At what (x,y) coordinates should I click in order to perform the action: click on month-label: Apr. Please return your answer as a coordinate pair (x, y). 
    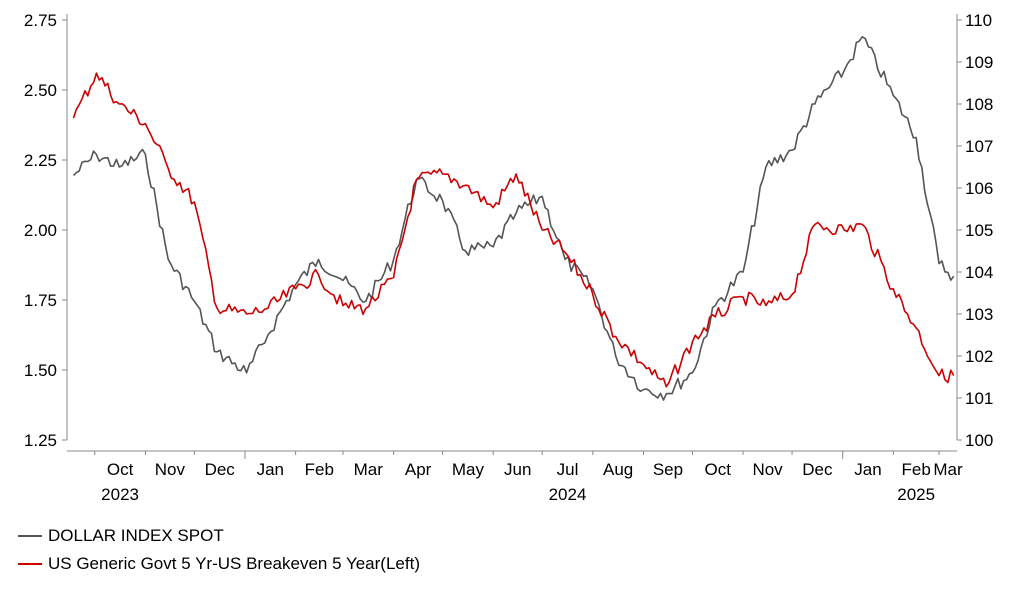
    Looking at the image, I should click on (418, 469).